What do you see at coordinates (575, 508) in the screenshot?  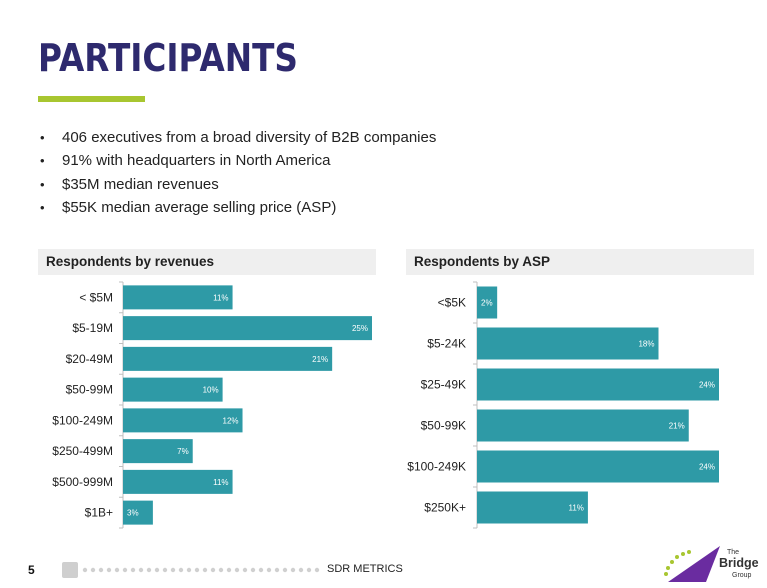 I see `asp-value-label: 11%` at bounding box center [575, 508].